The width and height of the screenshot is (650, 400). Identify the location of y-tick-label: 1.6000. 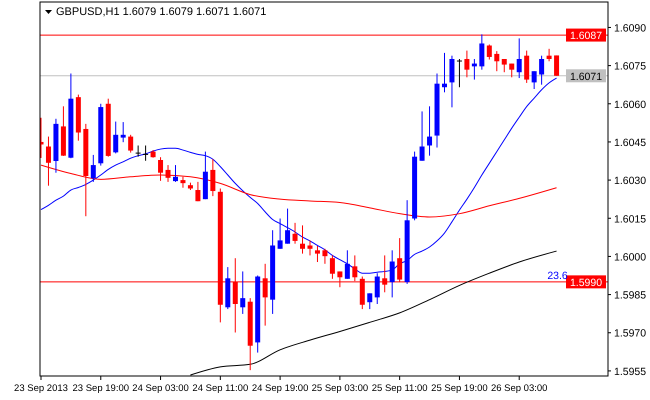
(630, 257).